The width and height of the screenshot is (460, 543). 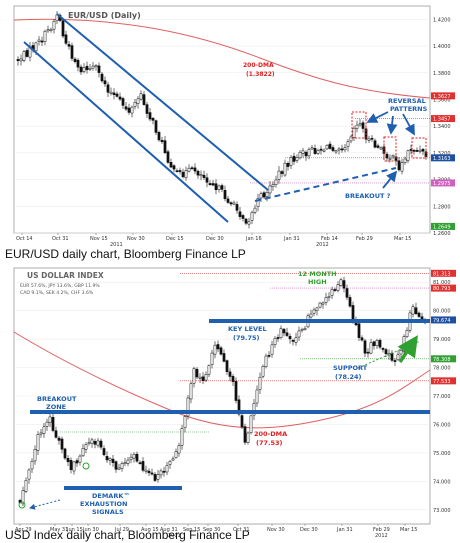 I want to click on eurusd-price-tag-1: 1.3457, so click(x=442, y=120).